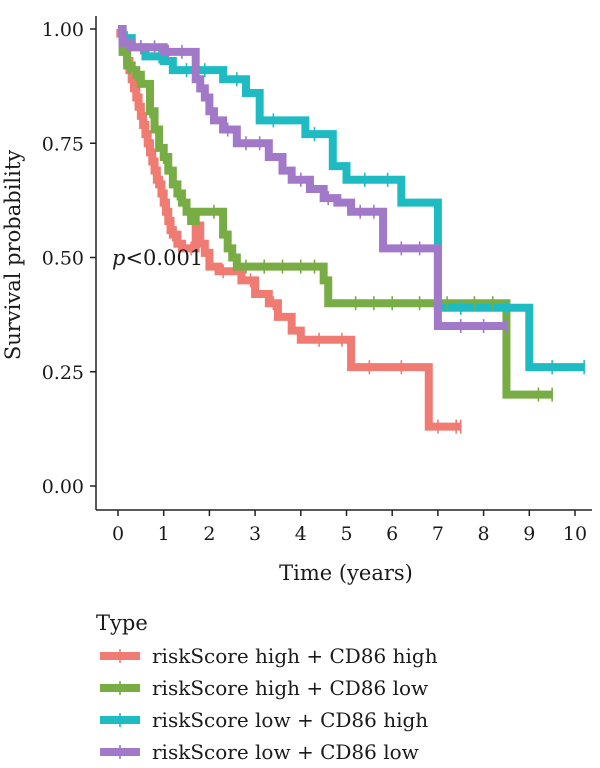 Image resolution: width=600 pixels, height=768 pixels. I want to click on x-axis-ticks: 0 1 2 3 4 5 6 7 8 9 10, so click(349, 527).